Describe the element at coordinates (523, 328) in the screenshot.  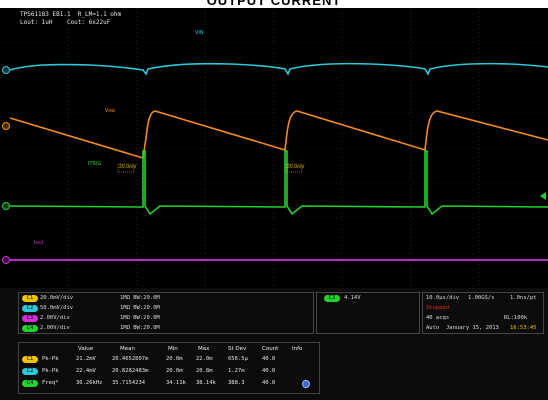
I see `time: 16:53:45` at that location.